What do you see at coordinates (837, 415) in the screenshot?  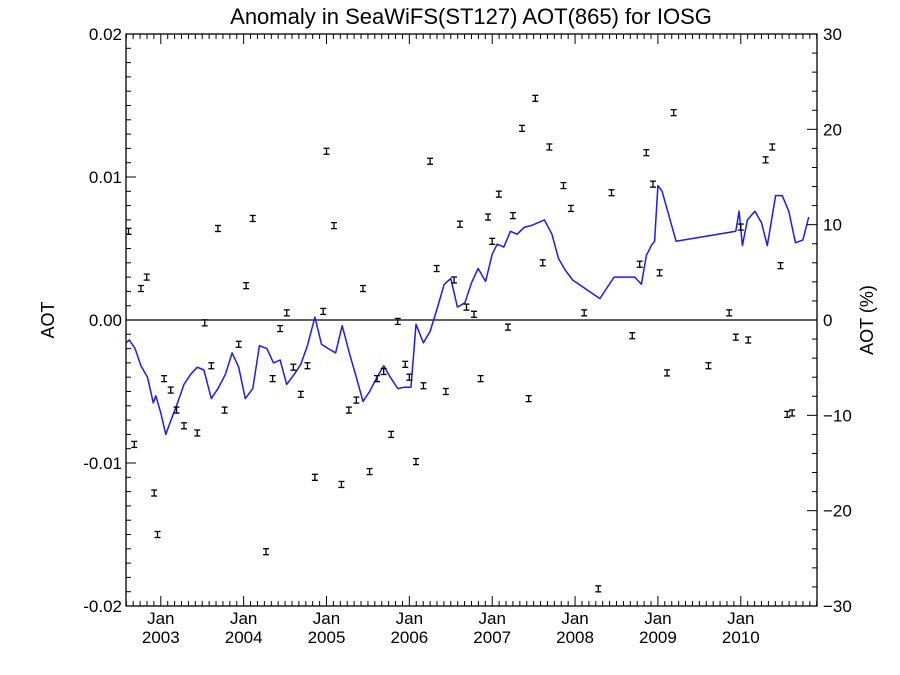 I see `y2-tick-label: −10` at bounding box center [837, 415].